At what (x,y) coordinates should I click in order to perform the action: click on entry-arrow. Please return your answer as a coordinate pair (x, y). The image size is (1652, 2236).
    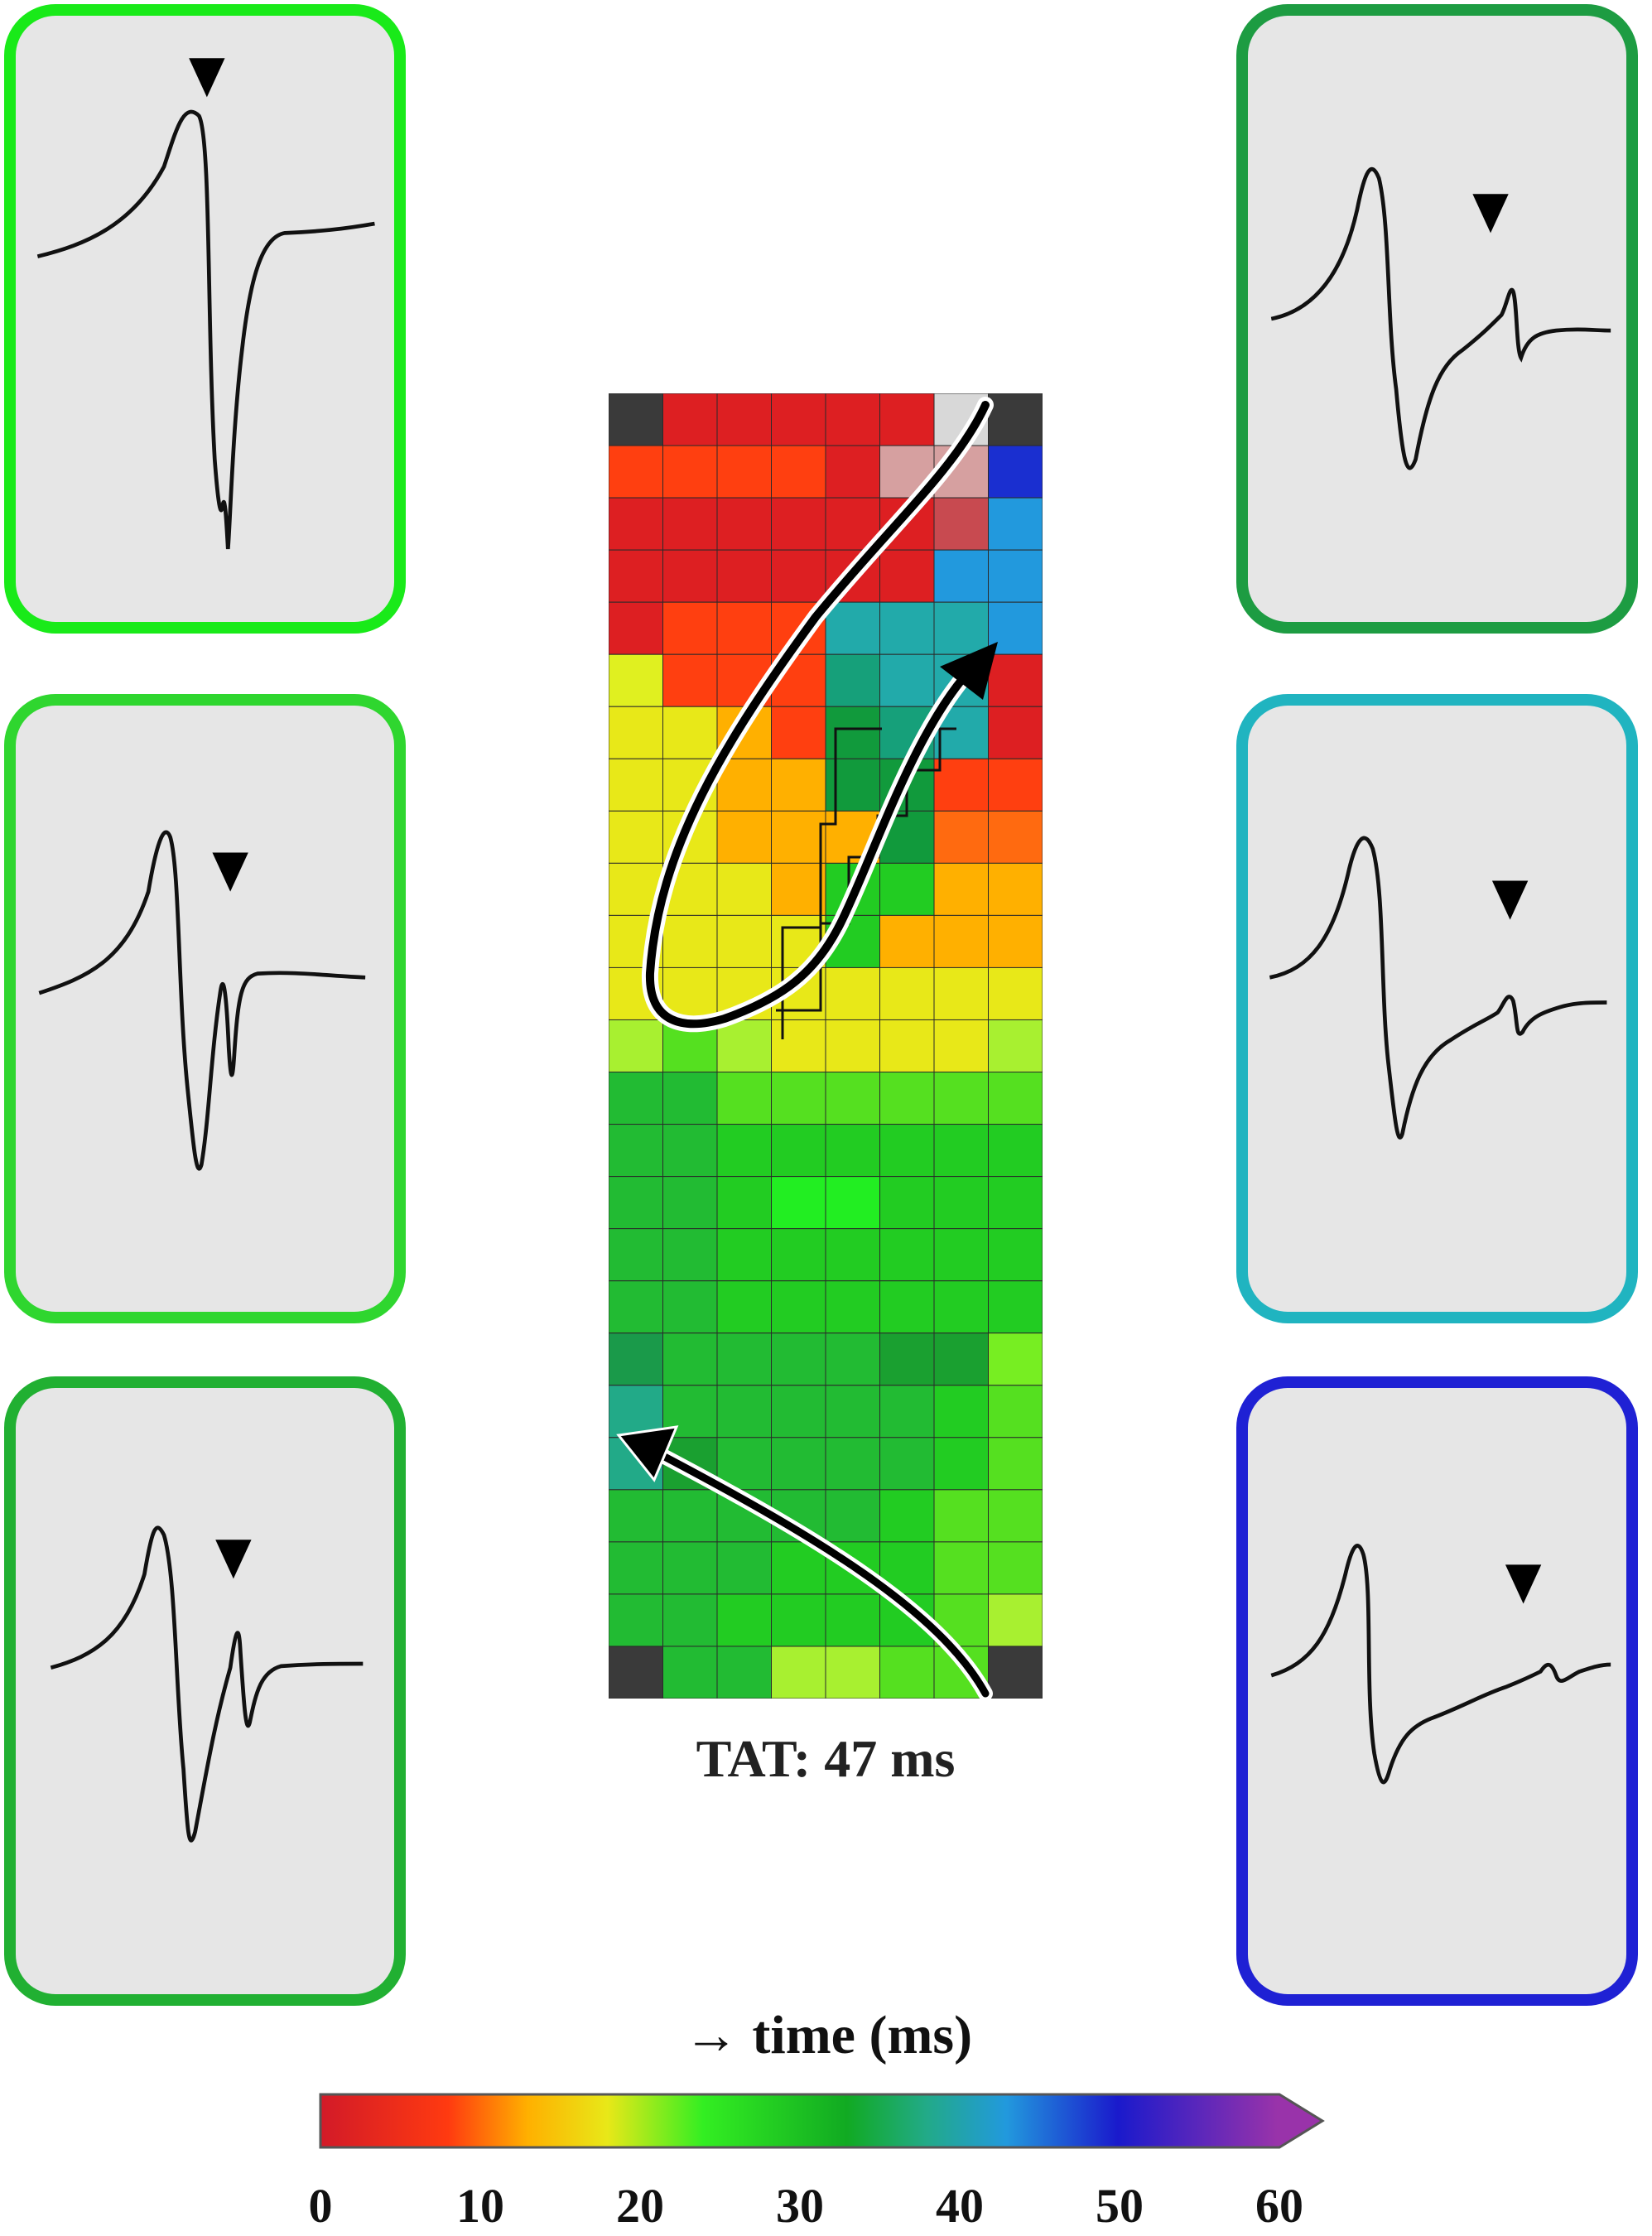
    Looking at the image, I should click on (822, 1573).